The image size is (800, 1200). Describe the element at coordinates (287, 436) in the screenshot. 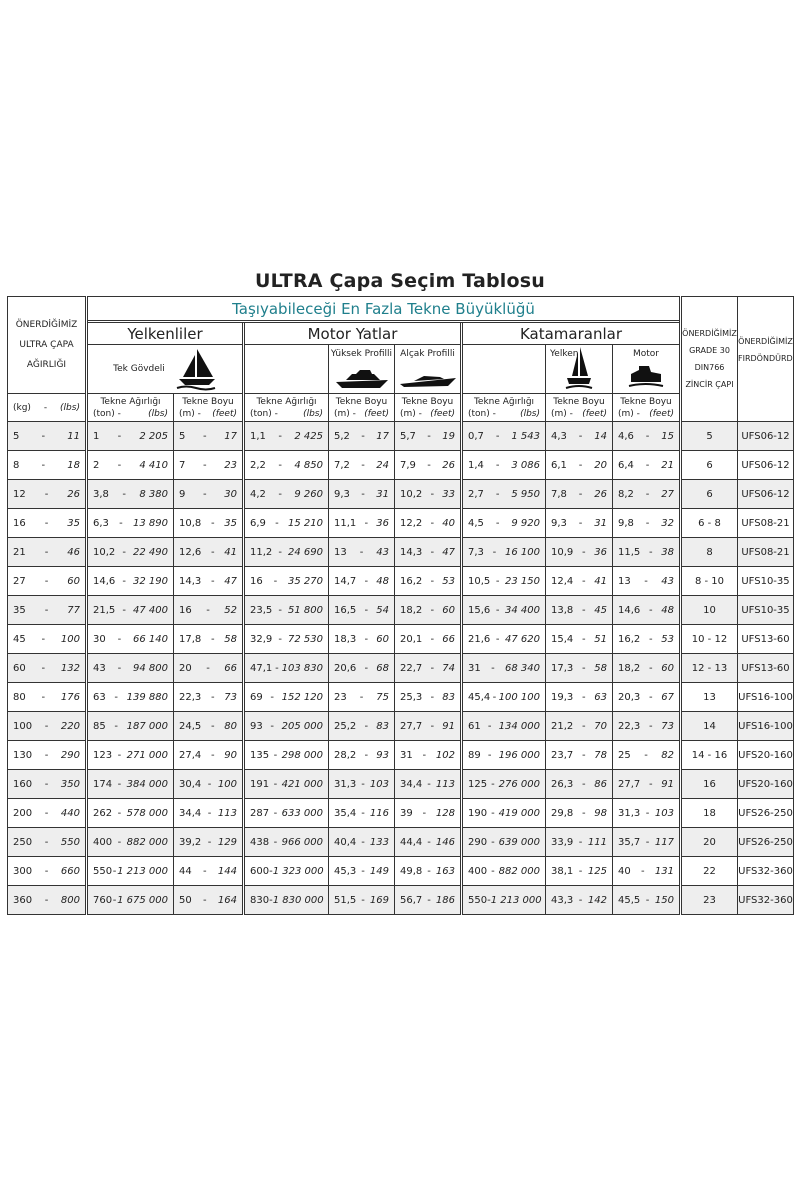

I see `value-pair: 1,1-2 425` at that location.